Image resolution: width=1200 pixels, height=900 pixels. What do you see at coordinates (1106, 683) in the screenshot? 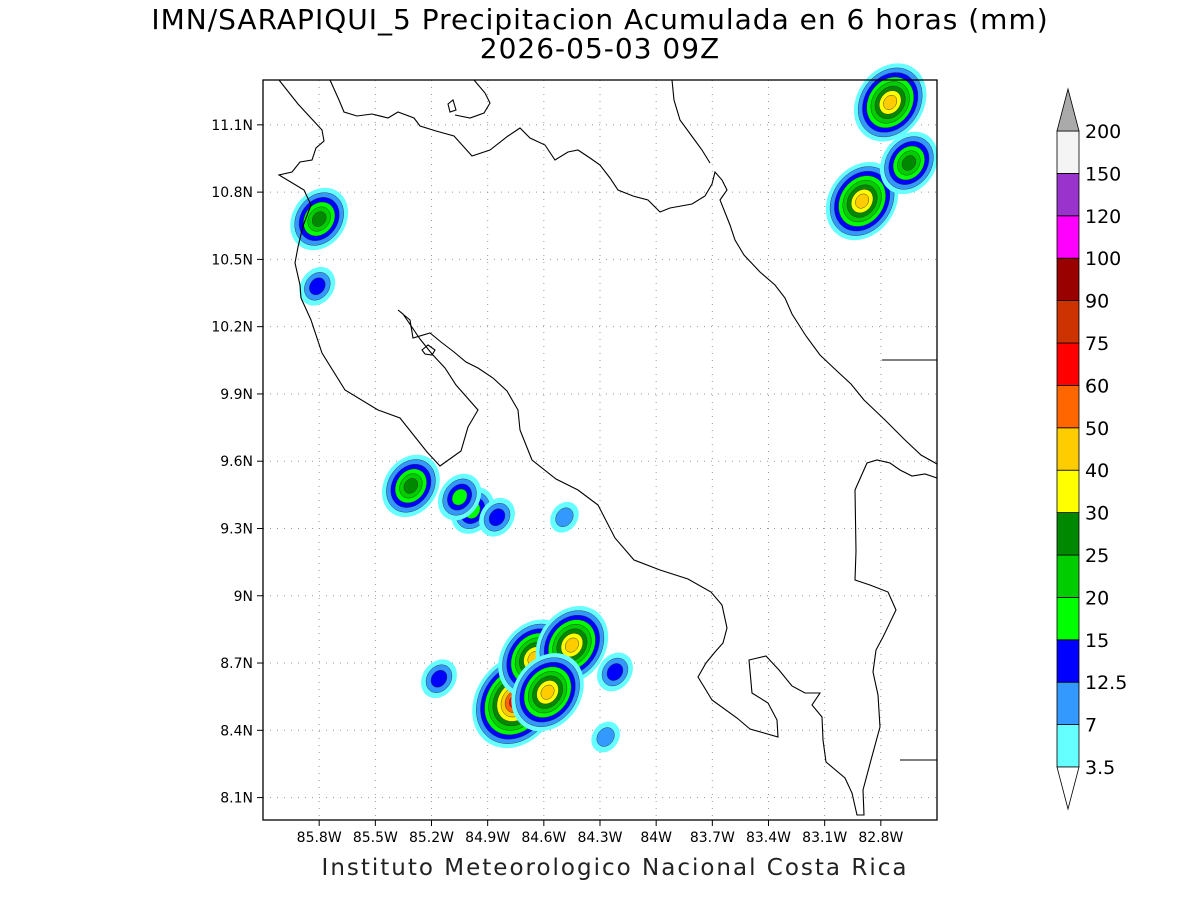
I see `colorbar-label: 12.5` at bounding box center [1106, 683].